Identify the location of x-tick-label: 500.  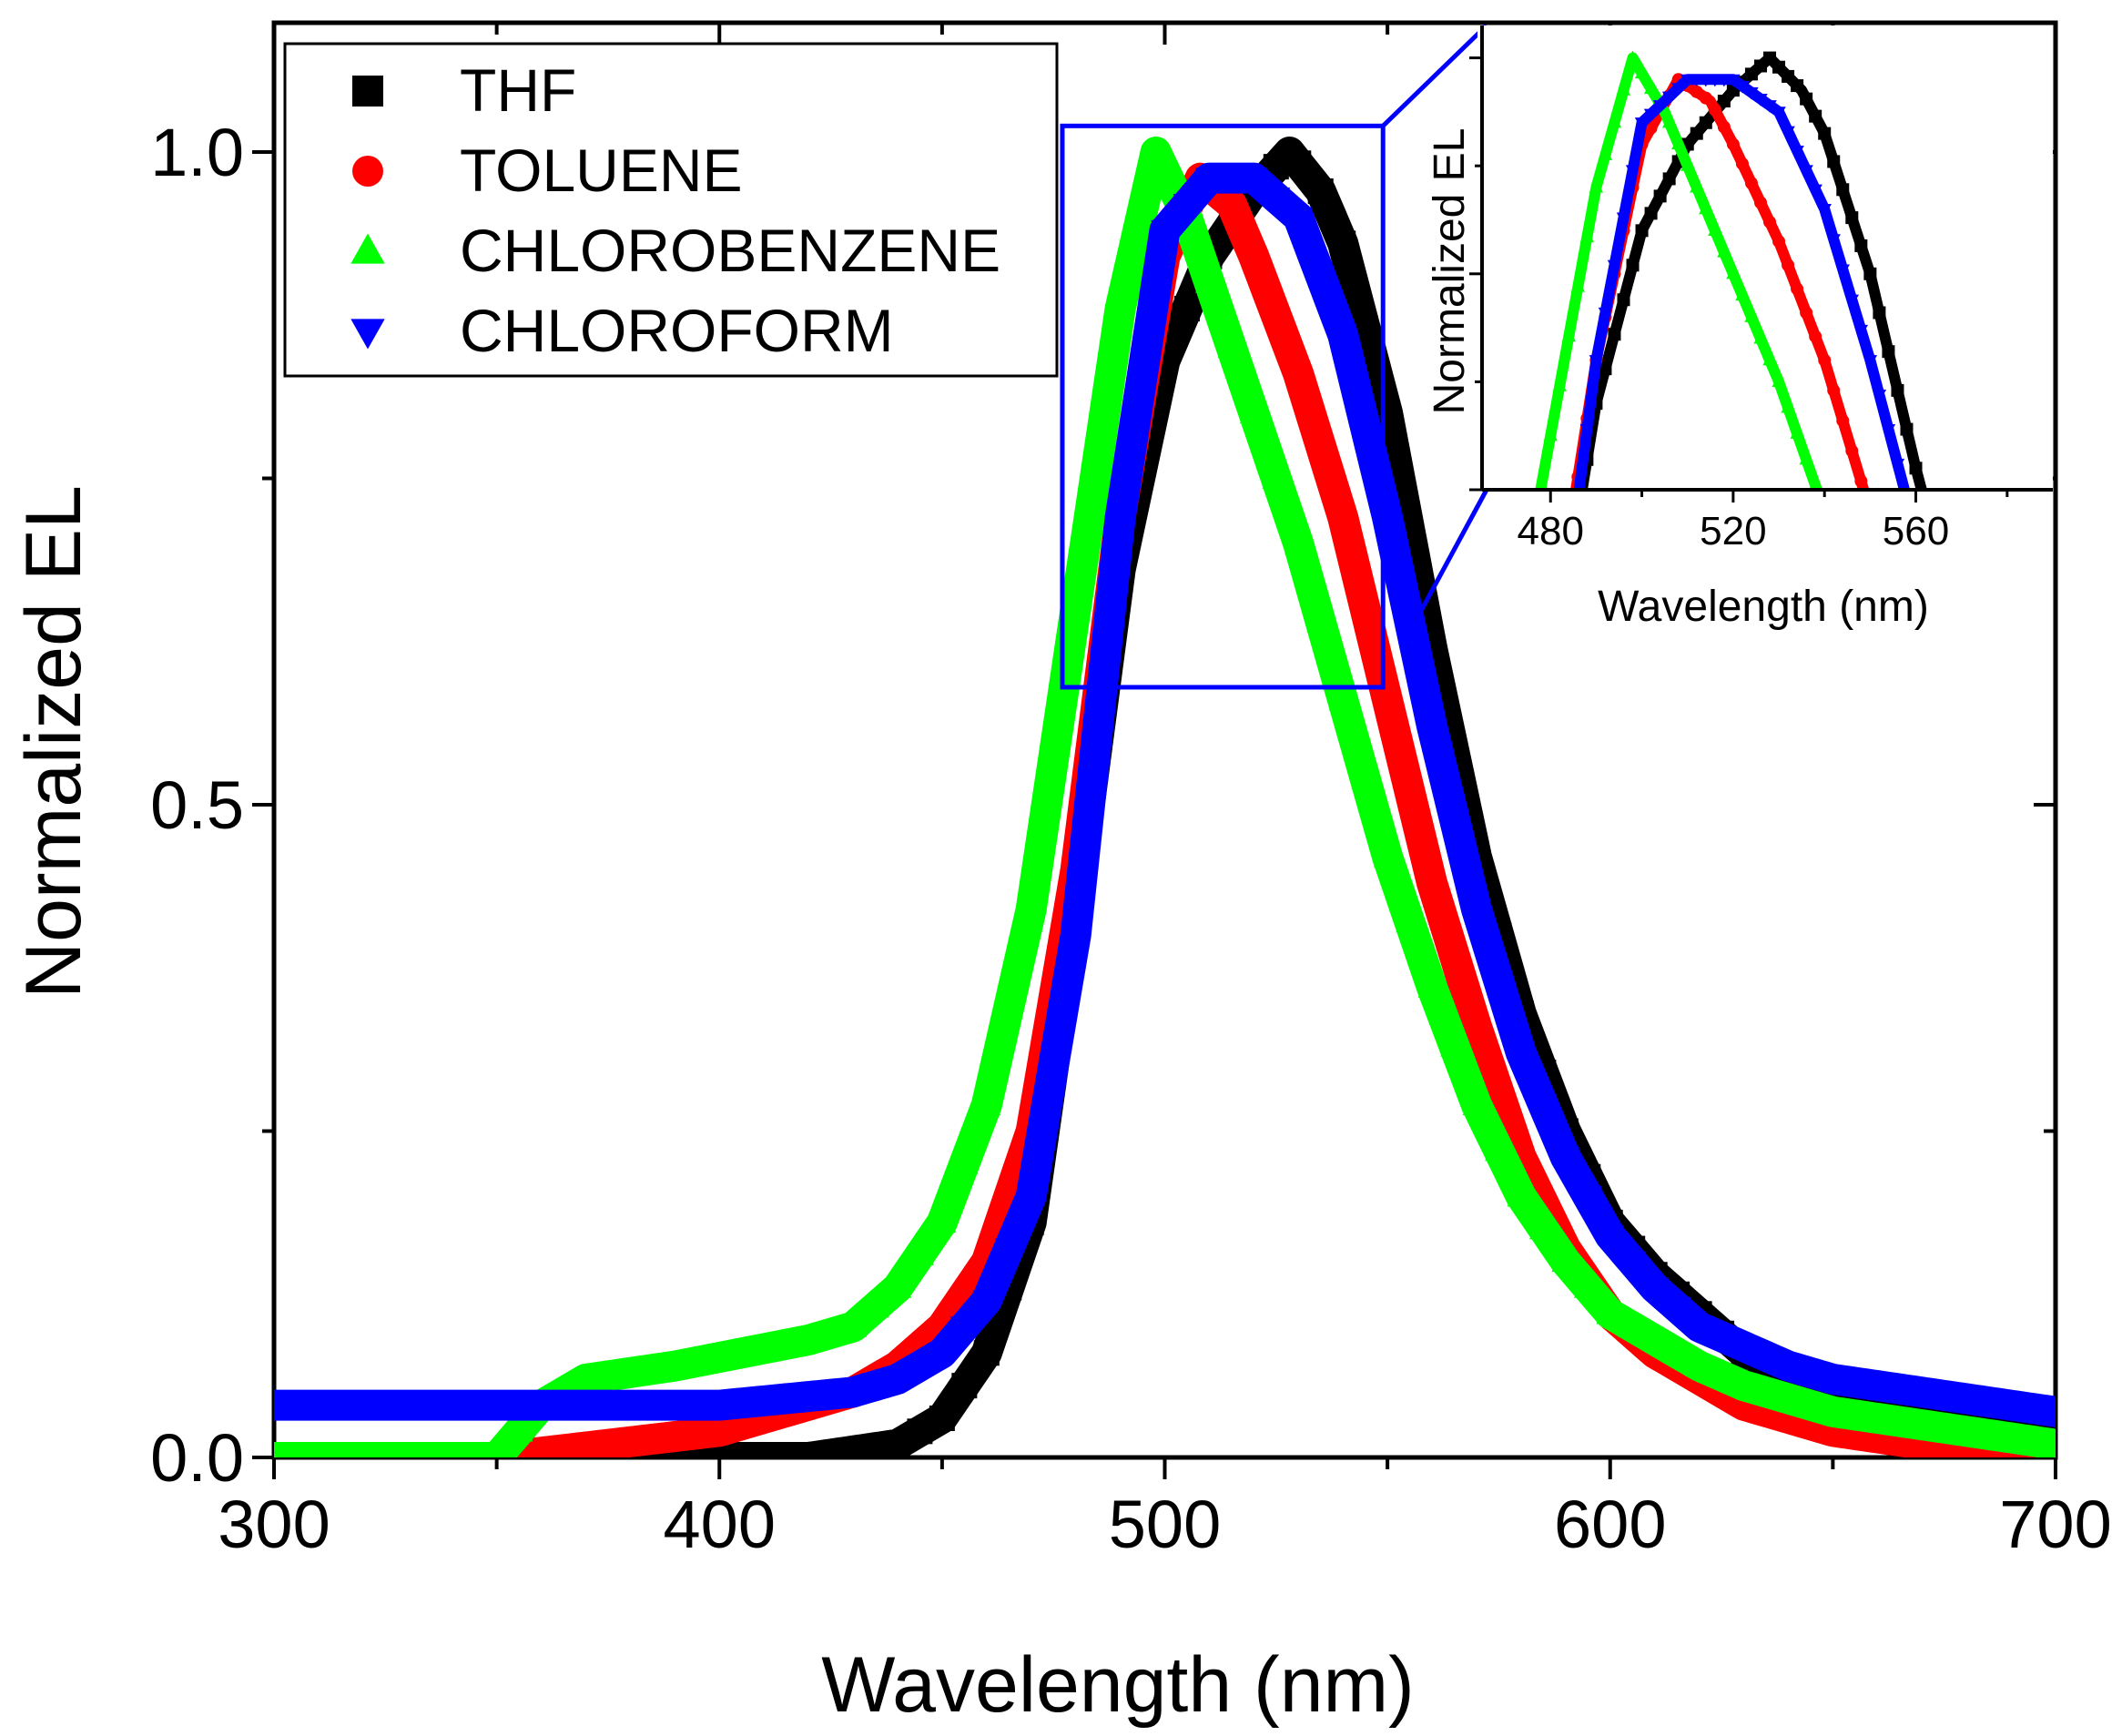
(1165, 1525).